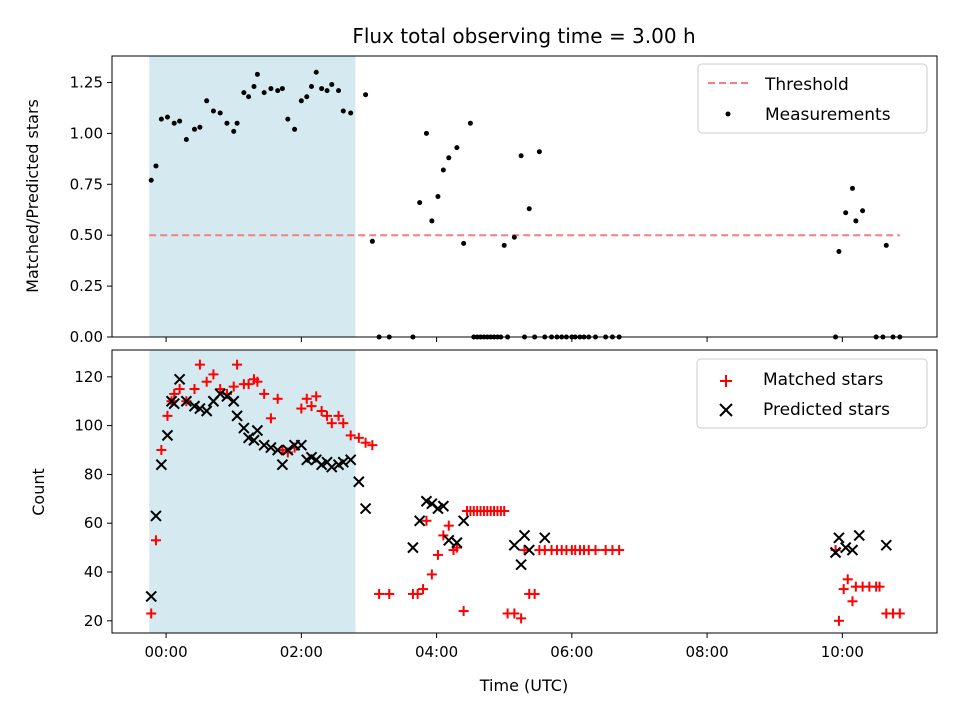  Describe the element at coordinates (32, 196) in the screenshot. I see `top-y-axis-label: Matched/Predicted stars` at that location.